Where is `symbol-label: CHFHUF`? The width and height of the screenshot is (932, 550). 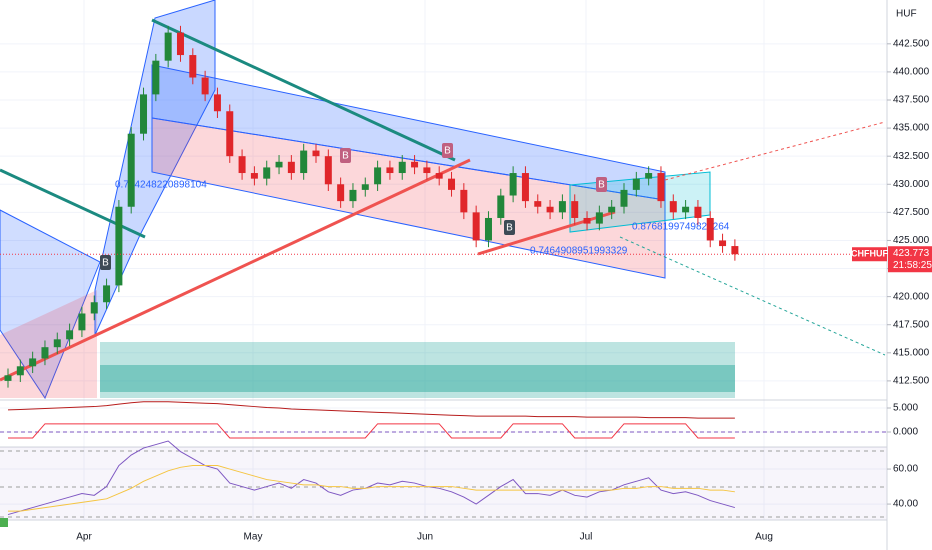
symbol-label: CHFHUF is located at coordinates (869, 254).